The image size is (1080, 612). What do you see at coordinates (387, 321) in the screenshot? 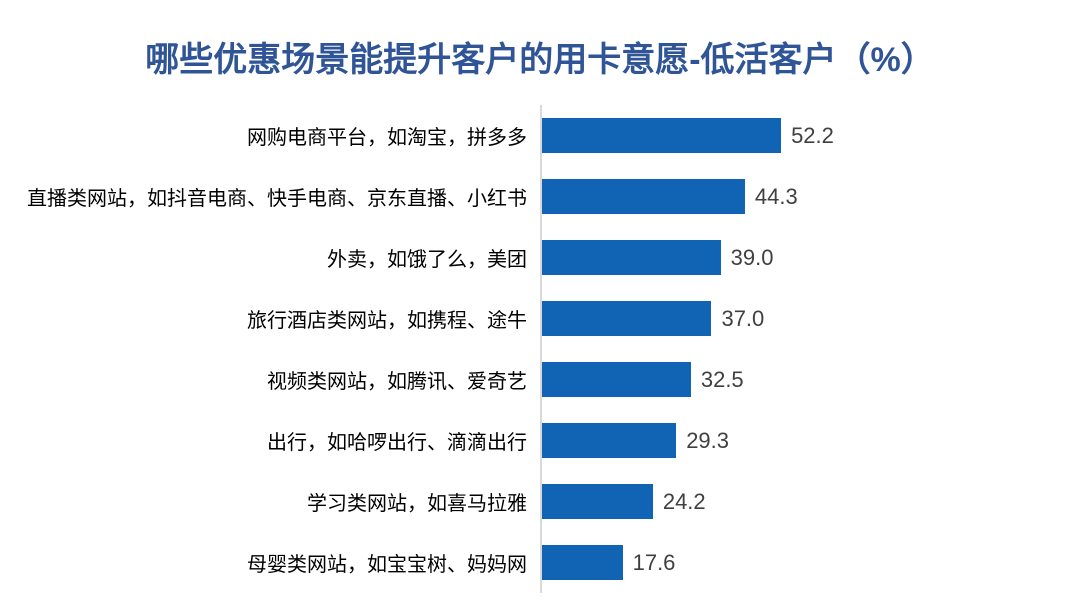
I see `category-label: 旅行酒店类网站，如携程、途牛` at bounding box center [387, 321].